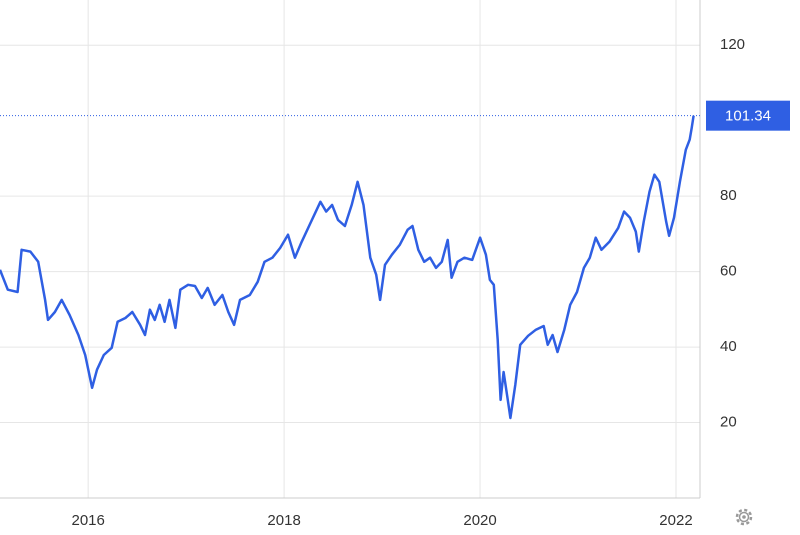 Image resolution: width=800 pixels, height=535 pixels. I want to click on gear-hub, so click(744, 517).